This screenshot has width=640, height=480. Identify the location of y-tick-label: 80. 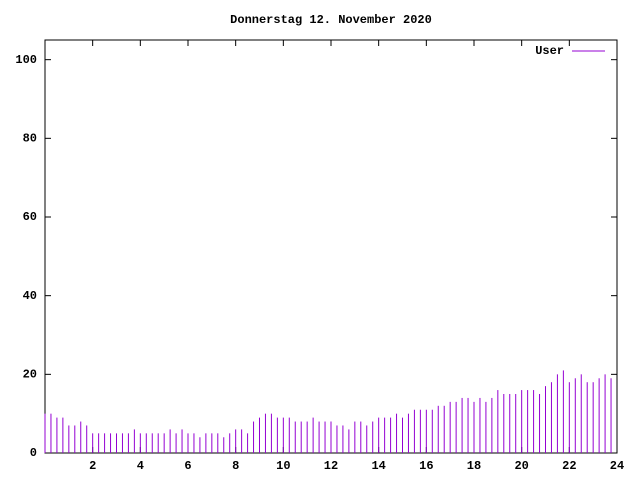
(30, 139).